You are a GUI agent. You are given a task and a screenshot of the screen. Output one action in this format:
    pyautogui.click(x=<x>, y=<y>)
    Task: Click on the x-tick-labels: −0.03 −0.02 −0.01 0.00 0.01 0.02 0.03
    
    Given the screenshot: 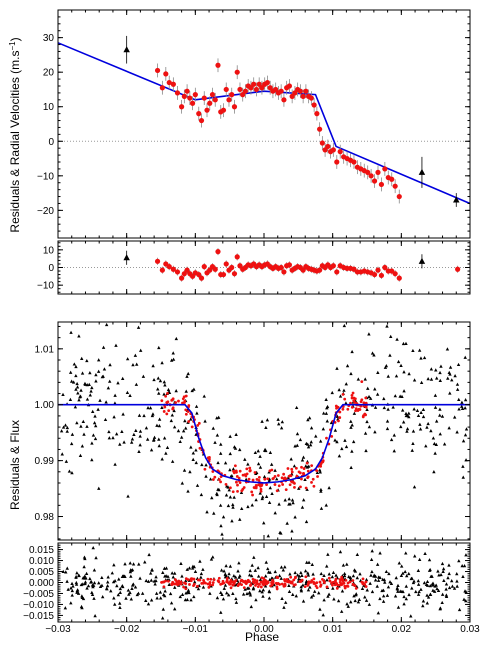 What is the action you would take?
    pyautogui.click(x=262, y=629)
    